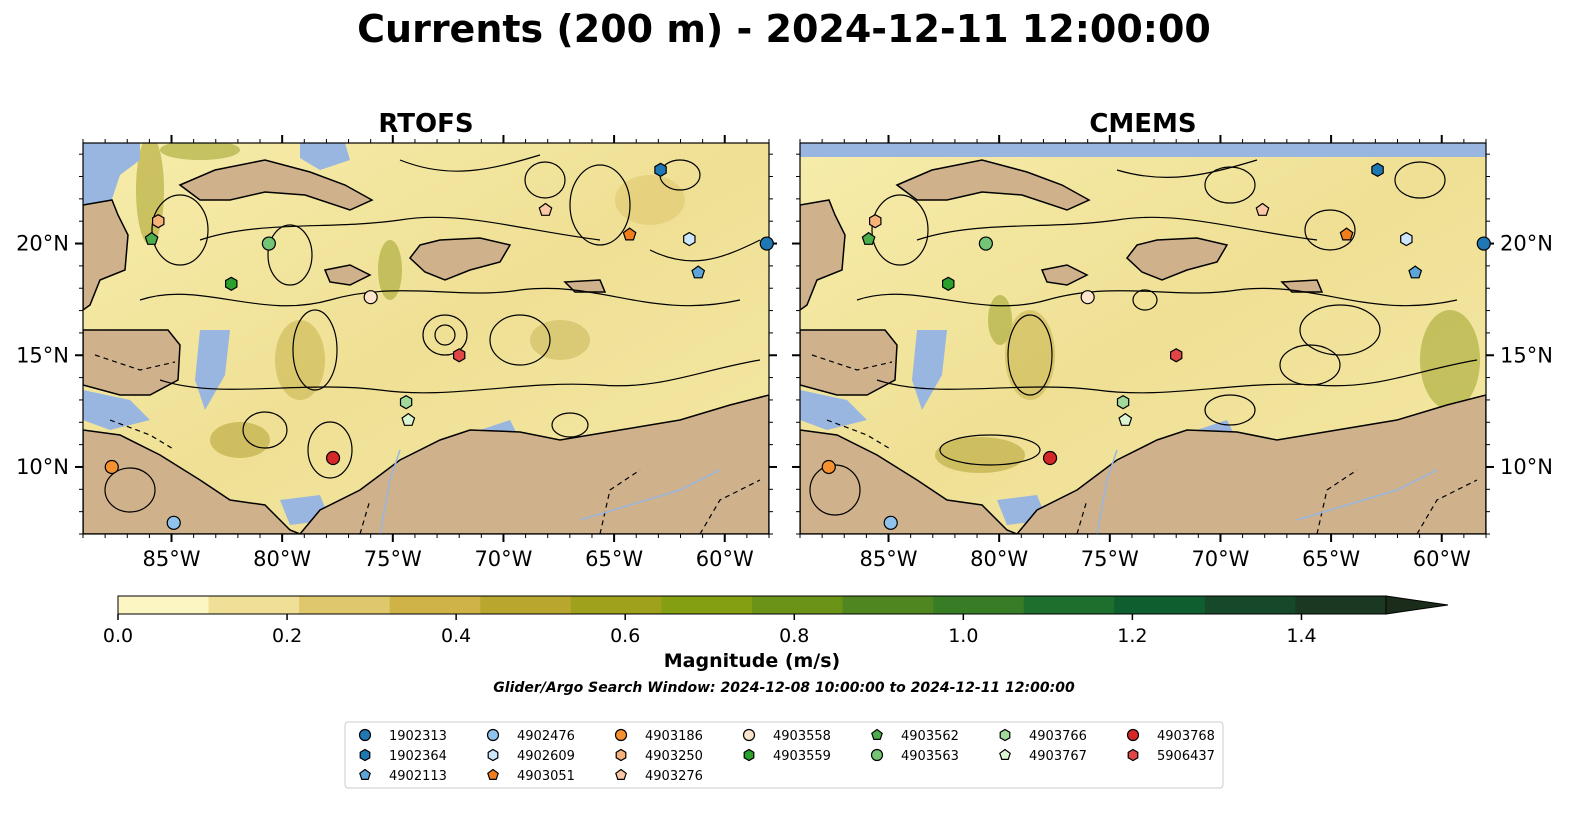 Image resolution: width=1577 pixels, height=827 pixels. Describe the element at coordinates (1142, 124) in the screenshot. I see `panel-title-cmems: CMEMS` at that location.